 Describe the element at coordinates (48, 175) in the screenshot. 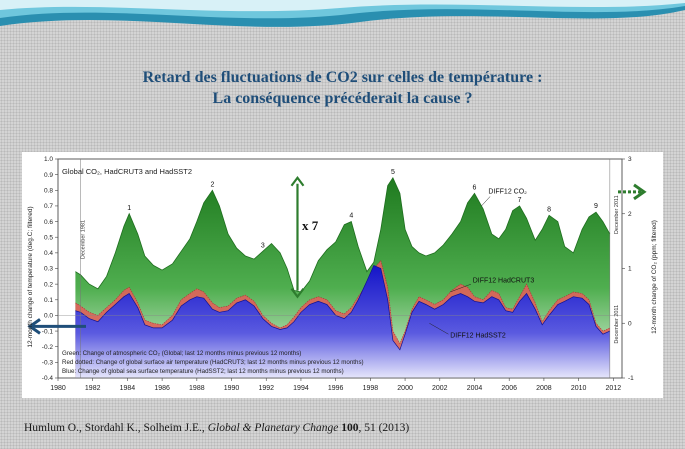

I see `y-tick-label-left: 0.9` at that location.